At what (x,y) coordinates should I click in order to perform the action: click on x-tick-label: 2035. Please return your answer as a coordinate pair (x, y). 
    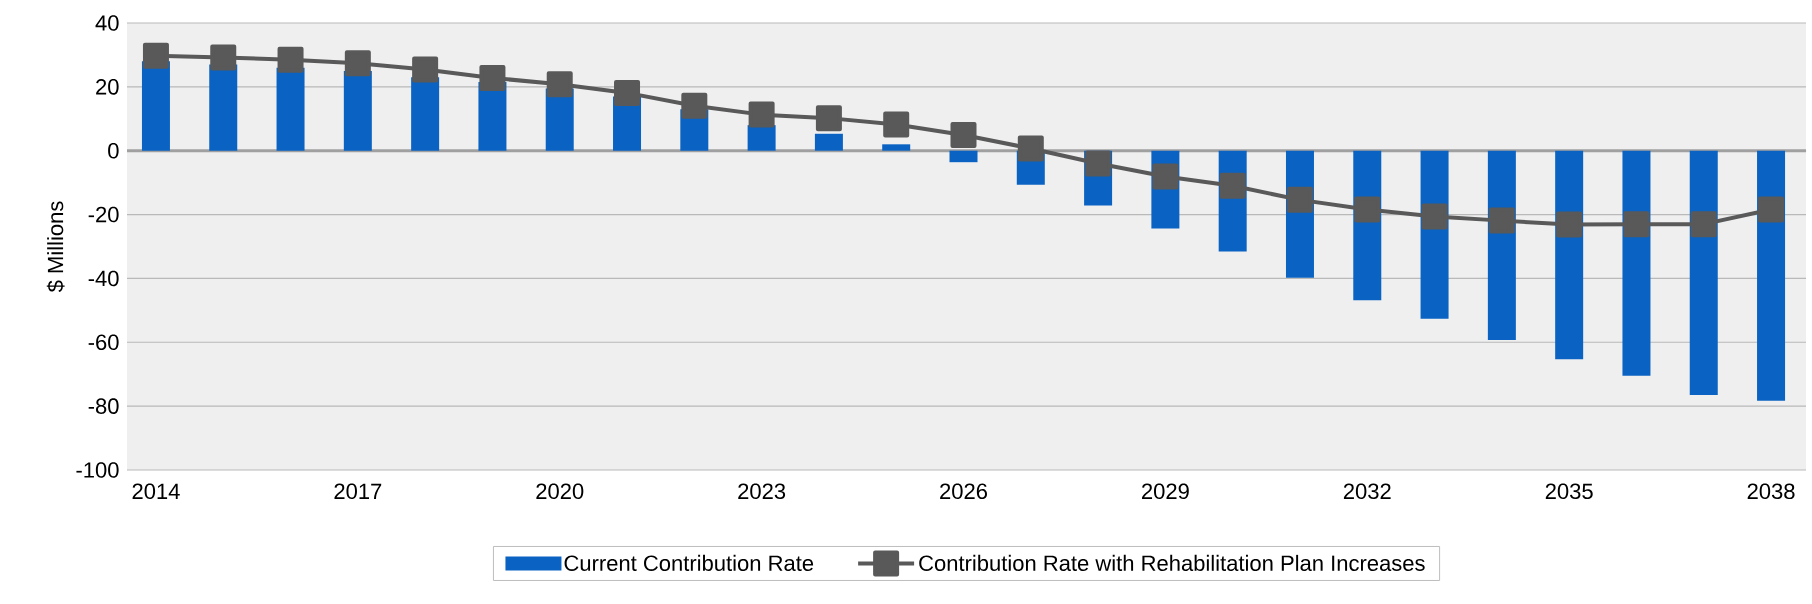
    Looking at the image, I should click on (1569, 491).